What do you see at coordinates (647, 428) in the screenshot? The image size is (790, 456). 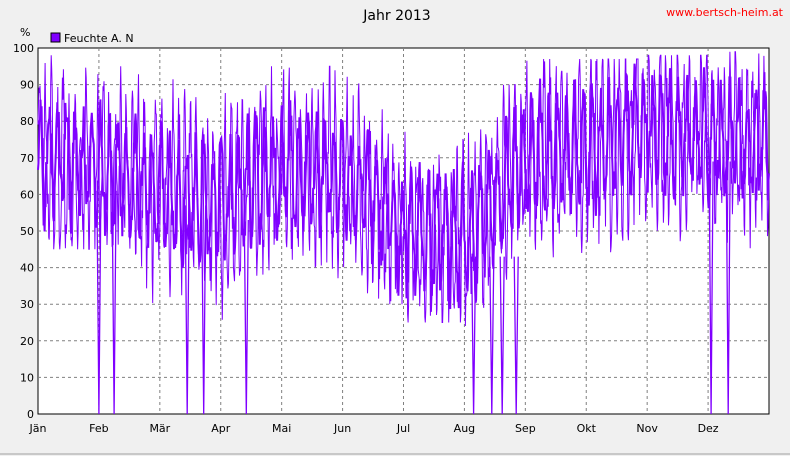 I see `x-tick-label: Nov` at bounding box center [647, 428].